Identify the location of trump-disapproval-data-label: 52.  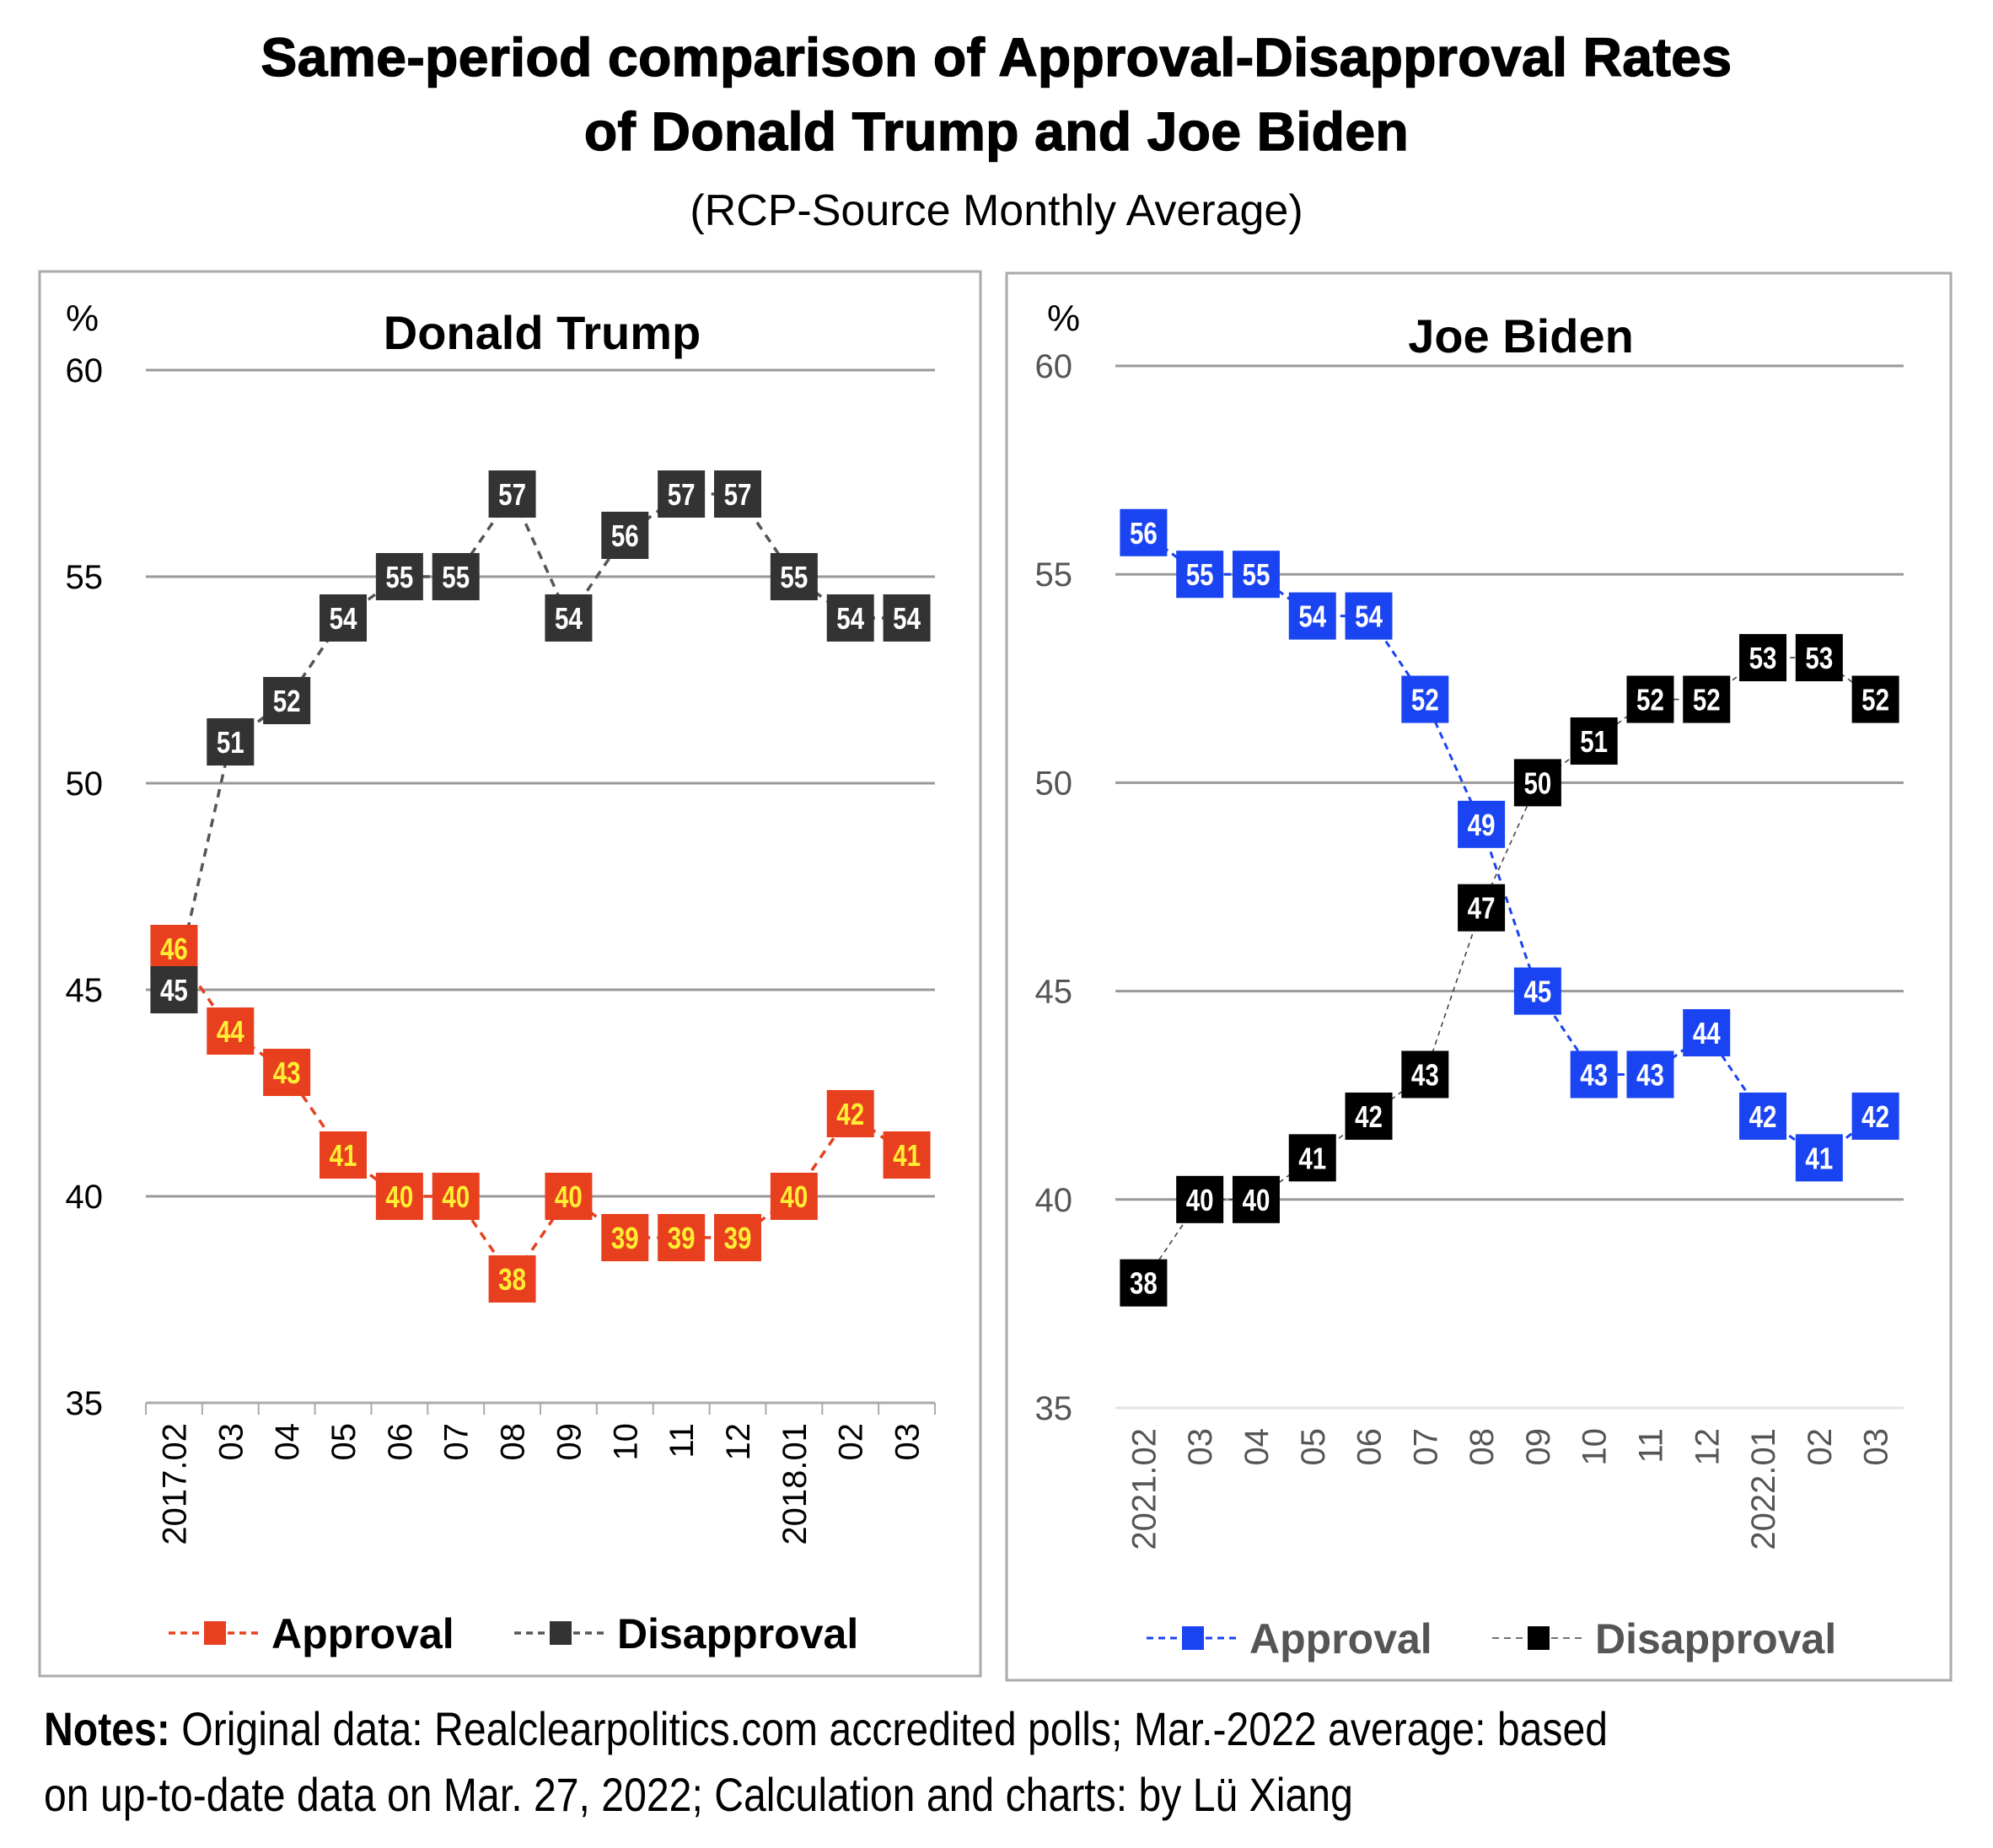
(287, 700).